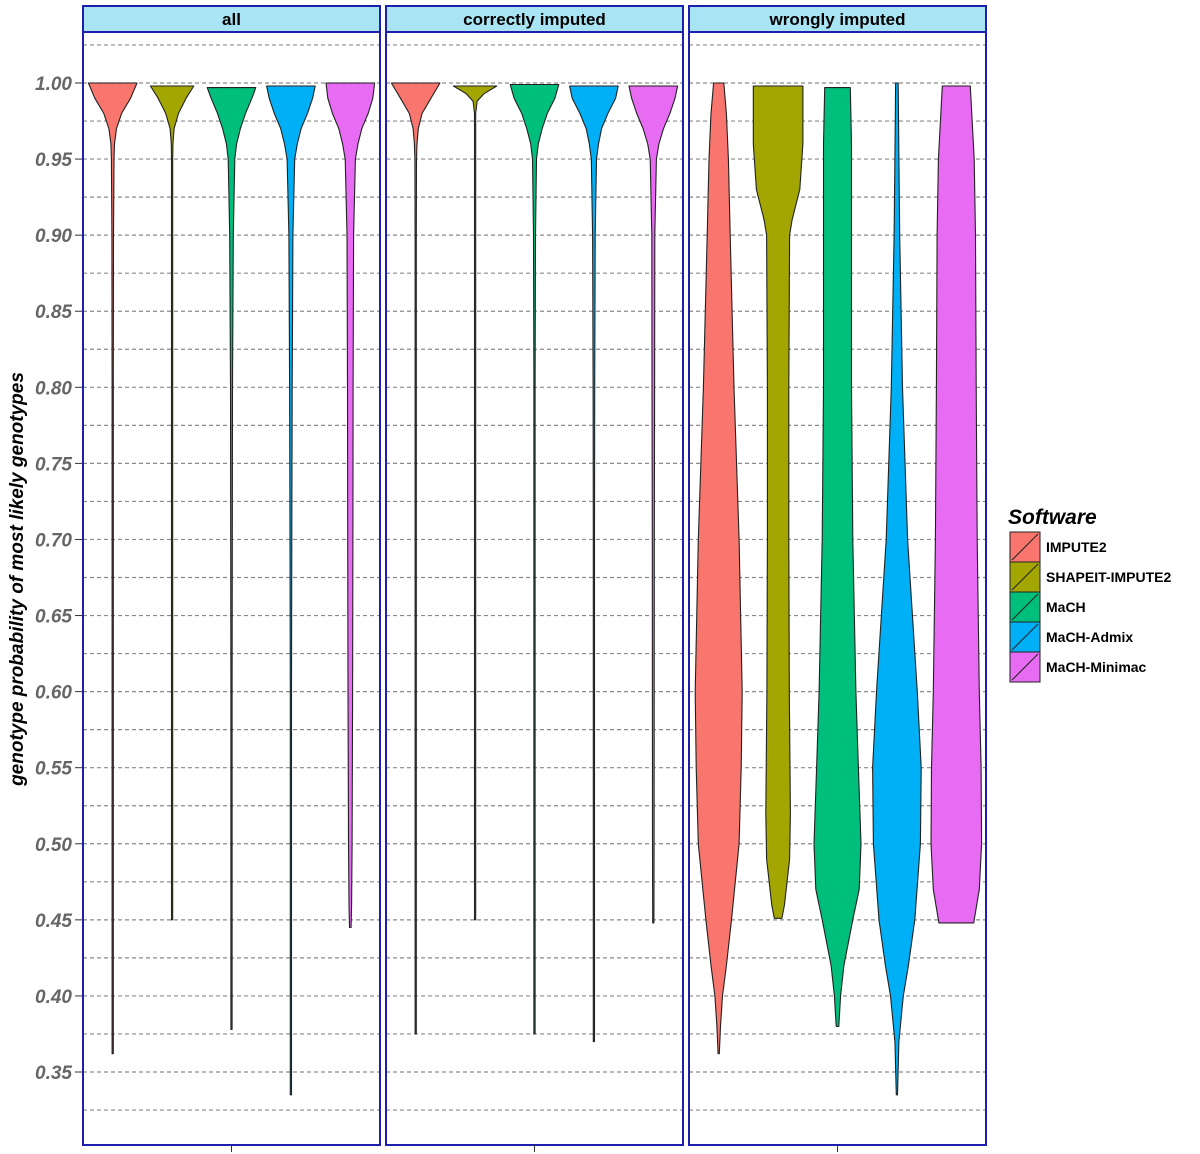 The height and width of the screenshot is (1154, 1200). Describe the element at coordinates (53, 540) in the screenshot. I see `y-tick-label: 0.70` at that location.